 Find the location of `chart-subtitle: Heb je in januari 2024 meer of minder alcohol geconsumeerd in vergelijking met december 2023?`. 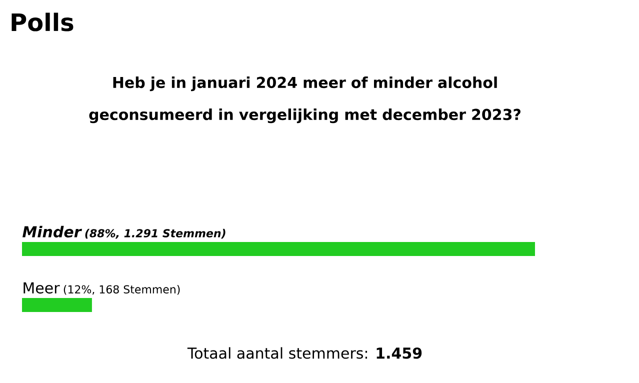

chart-subtitle: Heb je in januari 2024 meer of minder alcohol geconsumeerd in vergelijking met december 2023? is located at coordinates (304, 100).